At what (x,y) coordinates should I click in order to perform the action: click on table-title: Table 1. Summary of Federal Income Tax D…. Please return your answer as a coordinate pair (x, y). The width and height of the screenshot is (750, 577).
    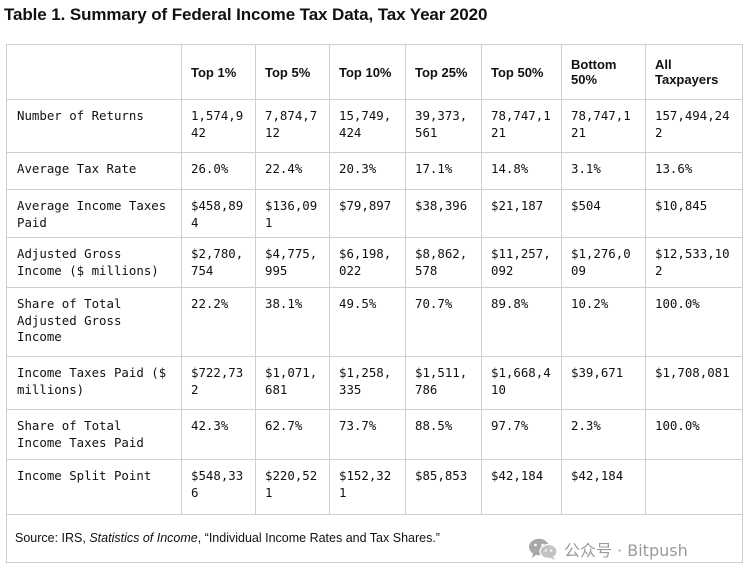
    Looking at the image, I should click on (246, 14).